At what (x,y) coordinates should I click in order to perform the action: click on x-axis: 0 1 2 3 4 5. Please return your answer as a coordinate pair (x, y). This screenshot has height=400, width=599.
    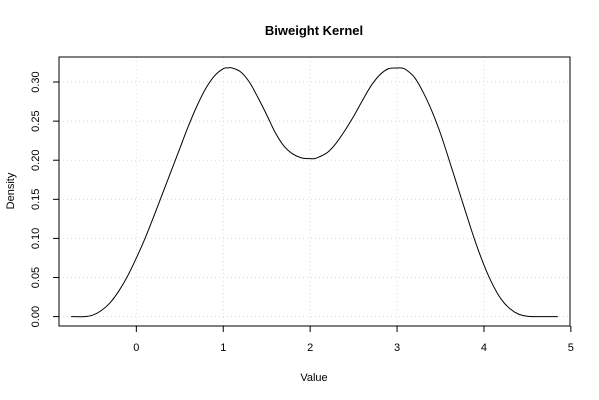
    Looking at the image, I should click on (353, 340).